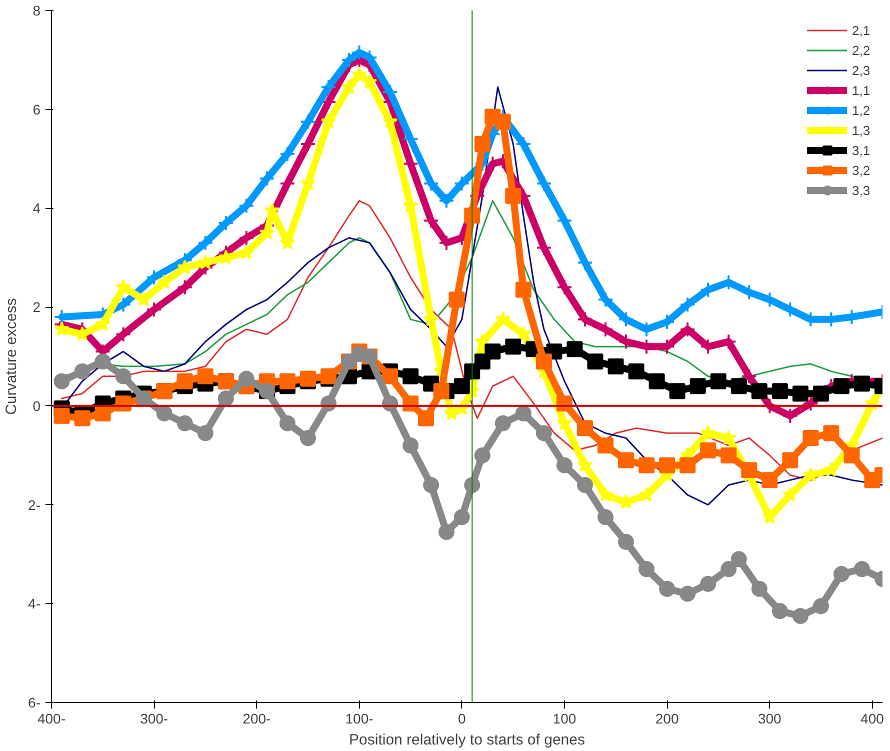 The image size is (890, 751). I want to click on legend-label: 1,3, so click(862, 130).